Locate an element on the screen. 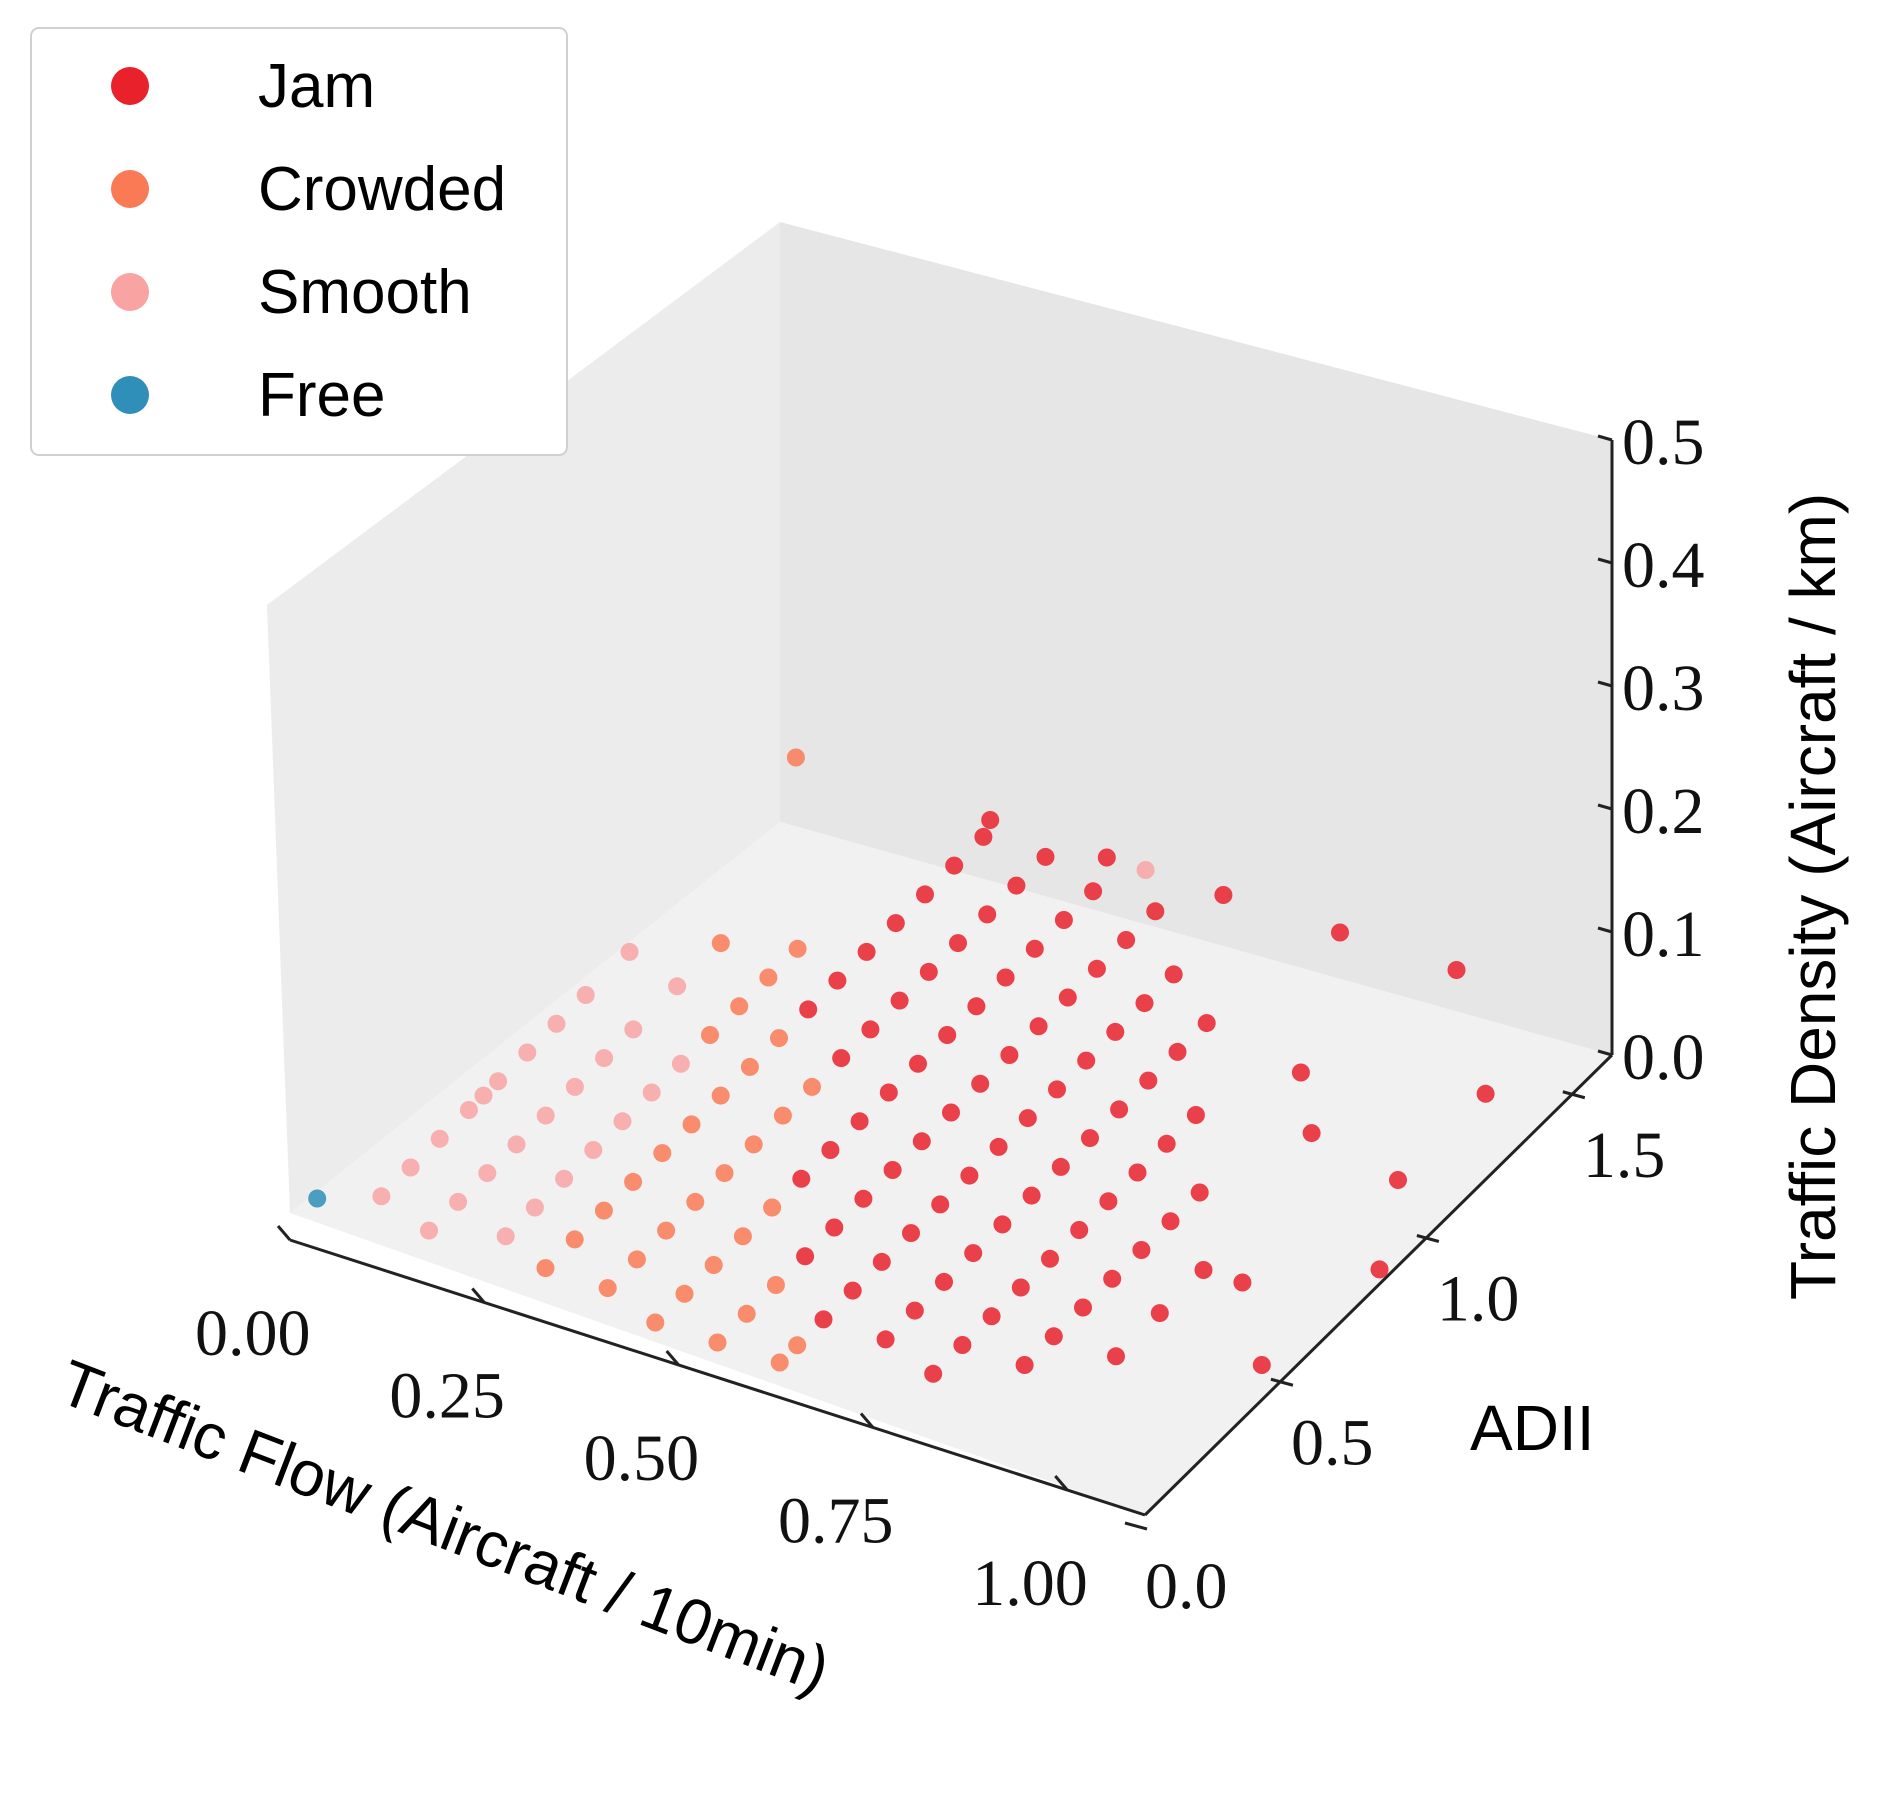 This screenshot has height=1795, width=1886. z-tick-label: 0.5 is located at coordinates (1663, 442).